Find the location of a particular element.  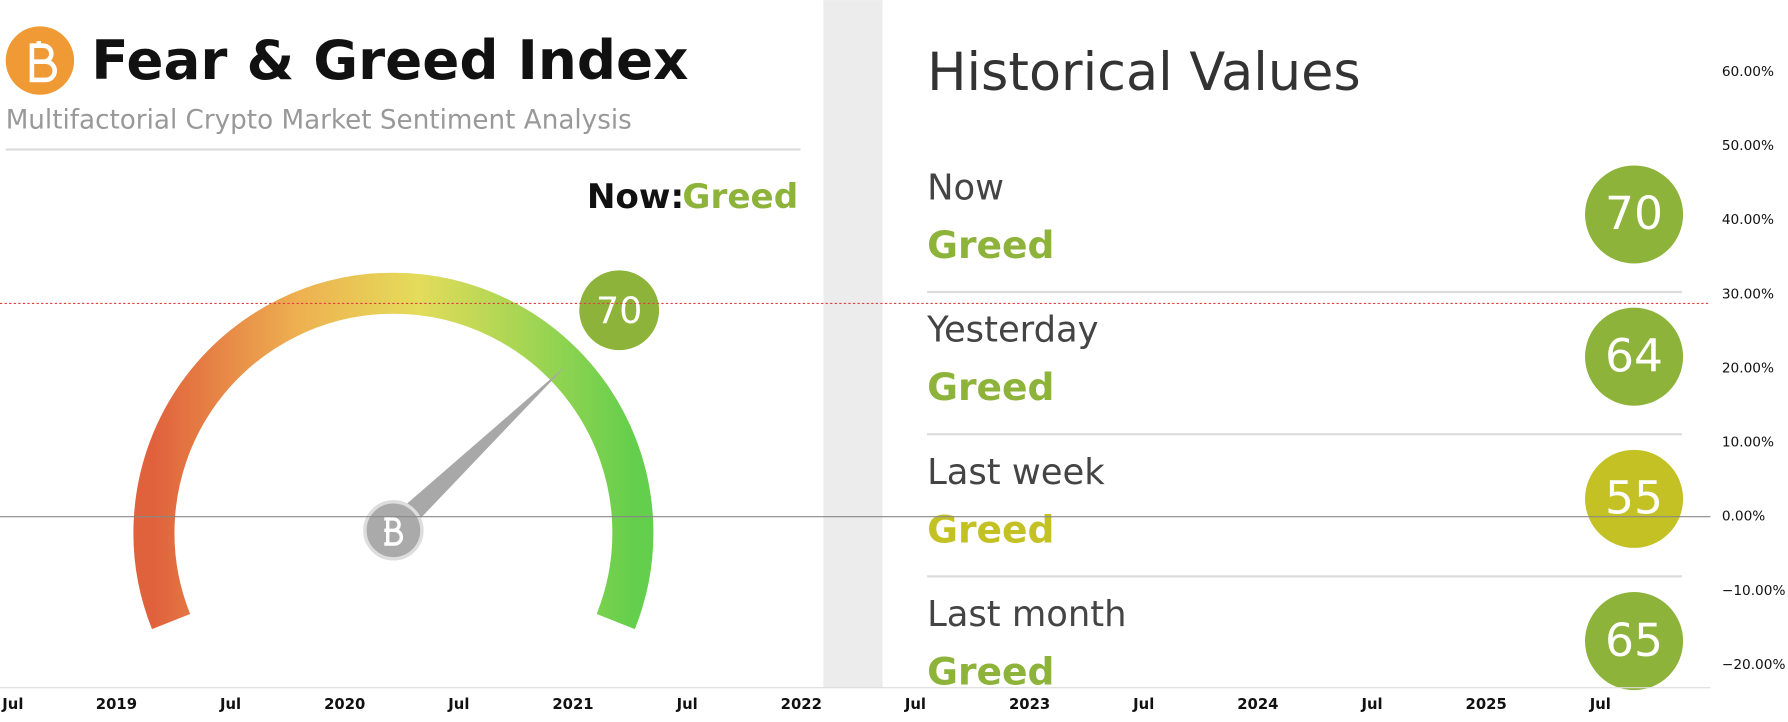

price-tick-label: 20.00% is located at coordinates (1748, 368).